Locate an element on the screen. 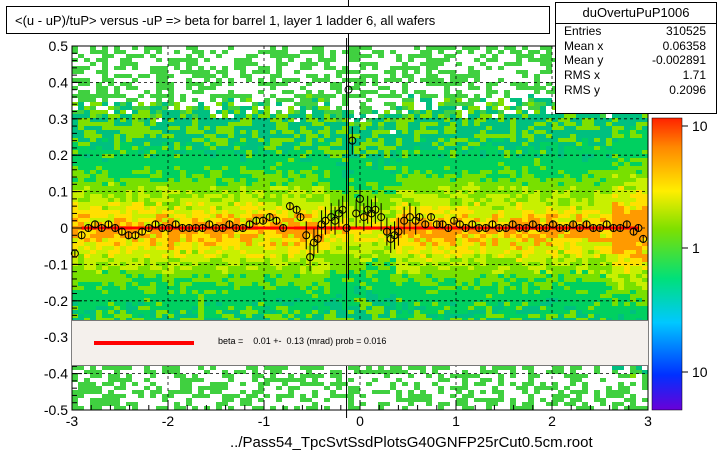  y-tick-label: 0.1 is located at coordinates (59, 192).